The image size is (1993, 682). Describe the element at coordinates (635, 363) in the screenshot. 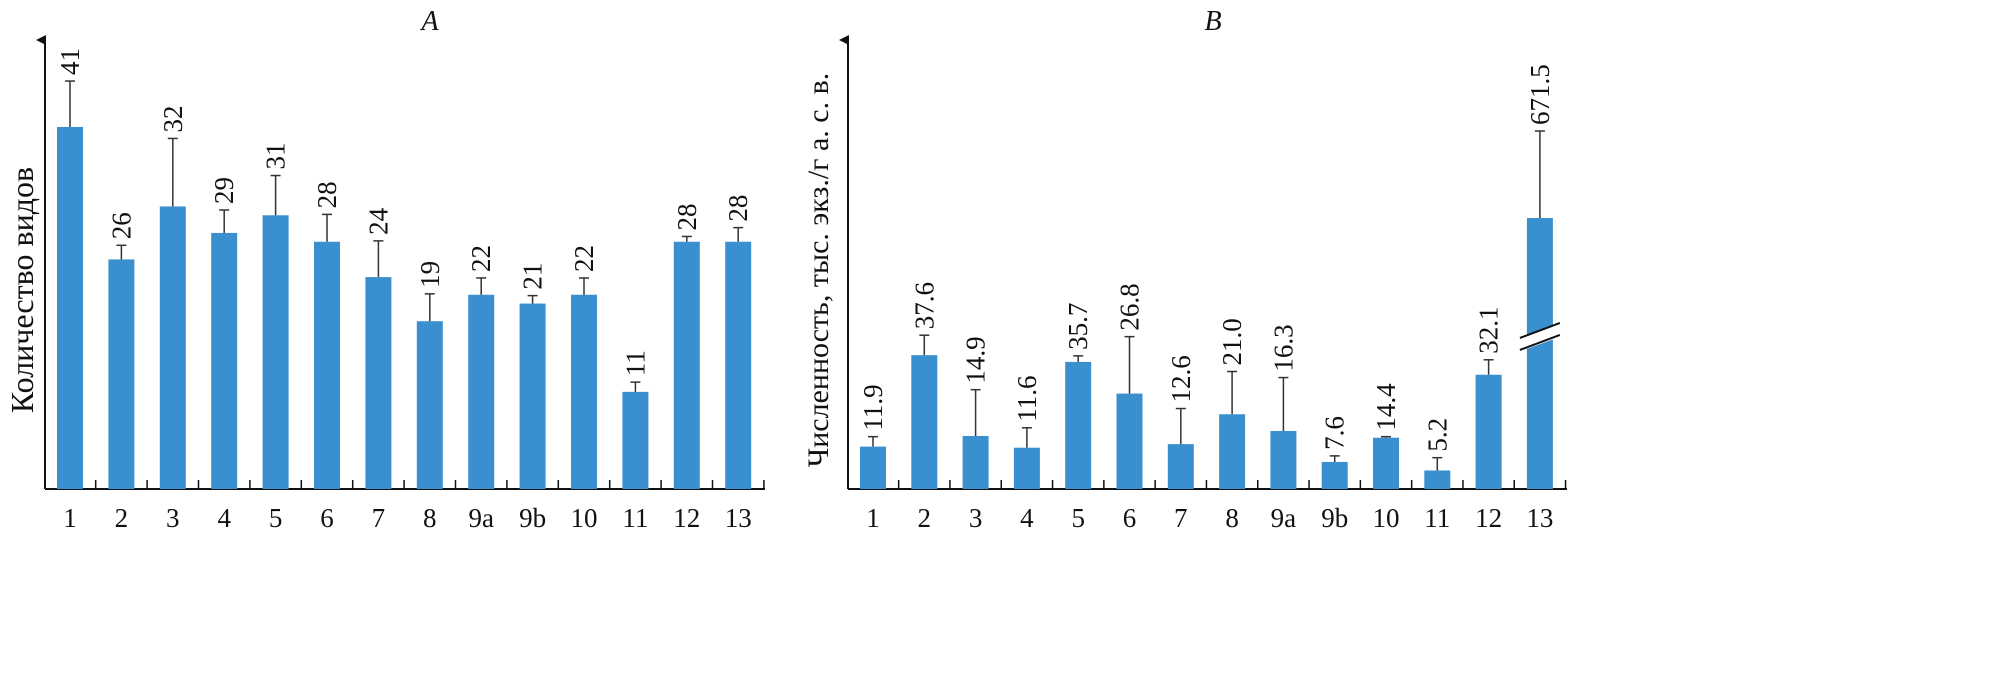

I see `panel-a-value-label: 11` at that location.